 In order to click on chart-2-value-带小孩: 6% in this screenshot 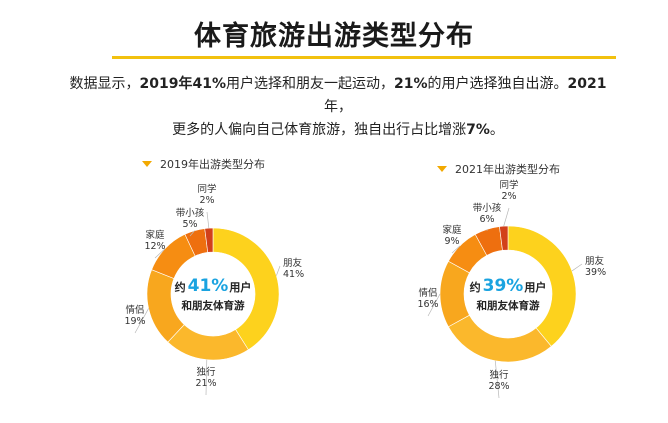, I will do `click(486, 219)`.